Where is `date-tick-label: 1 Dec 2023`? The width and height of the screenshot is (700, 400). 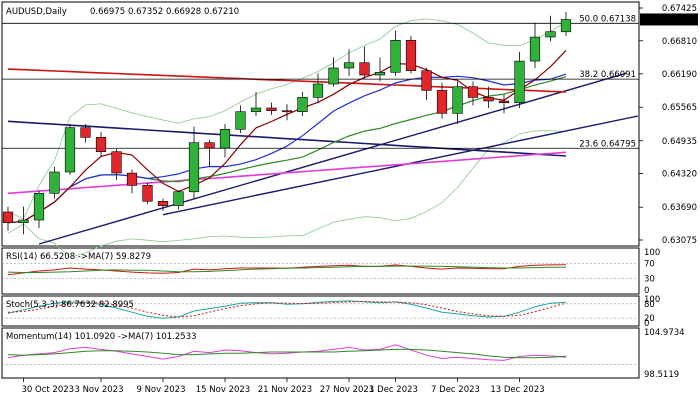 date-tick-label: 1 Dec 2023 is located at coordinates (393, 390).